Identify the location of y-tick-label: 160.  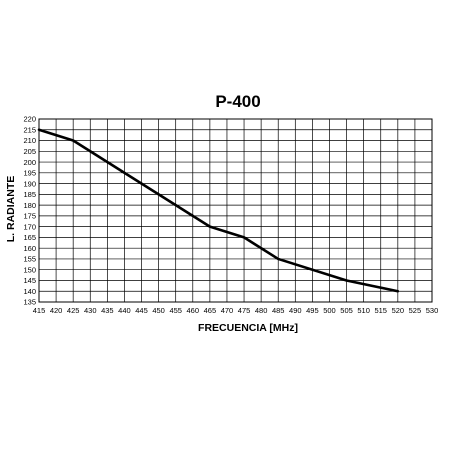
(29, 248).